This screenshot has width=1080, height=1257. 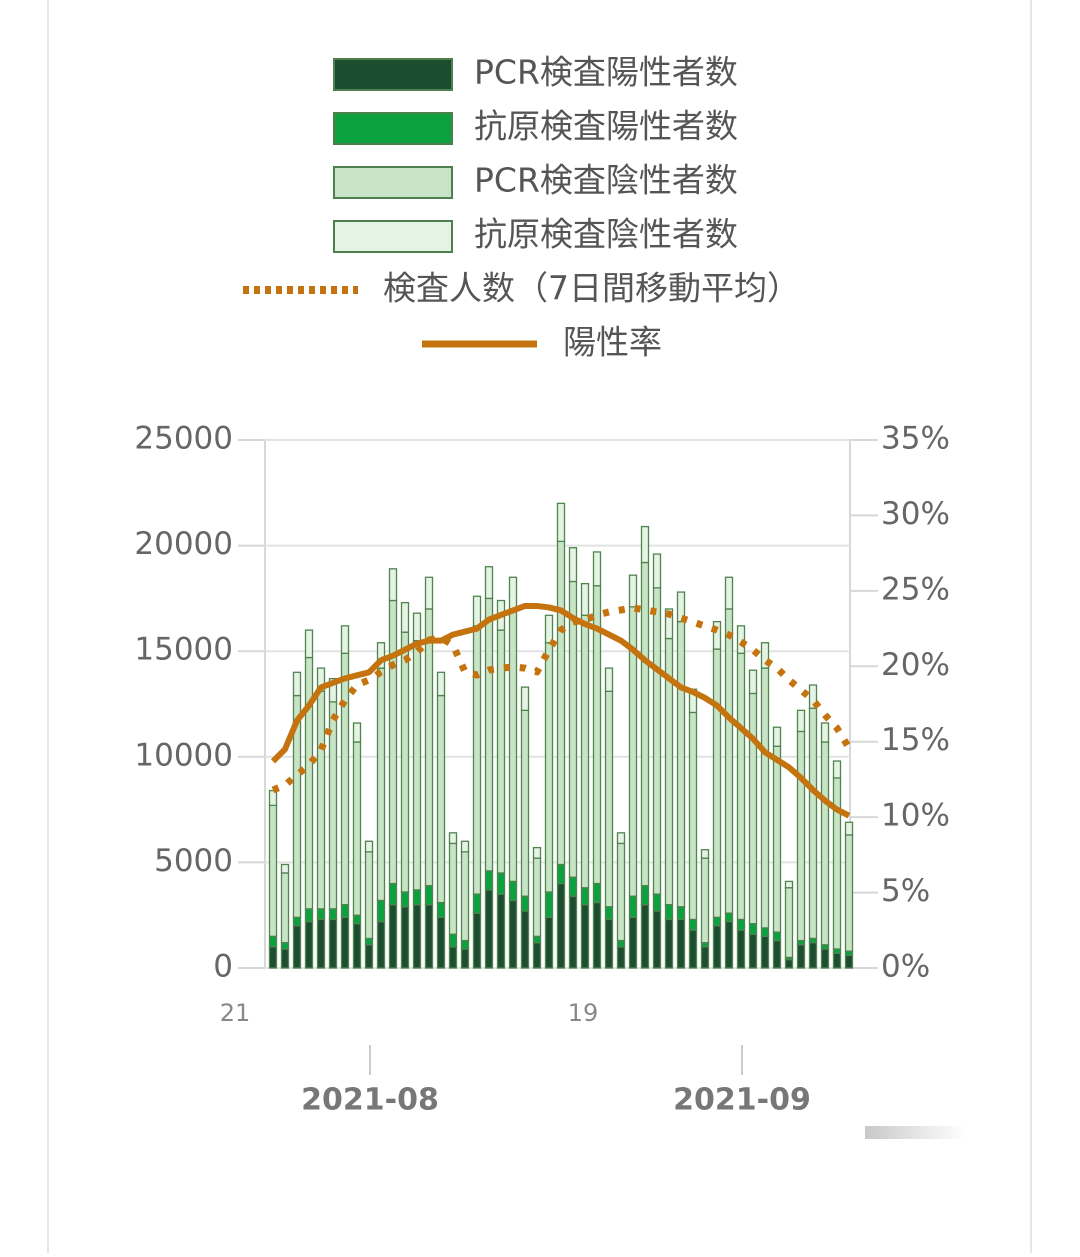 I want to click on legend-swatch, so click(x=393, y=236).